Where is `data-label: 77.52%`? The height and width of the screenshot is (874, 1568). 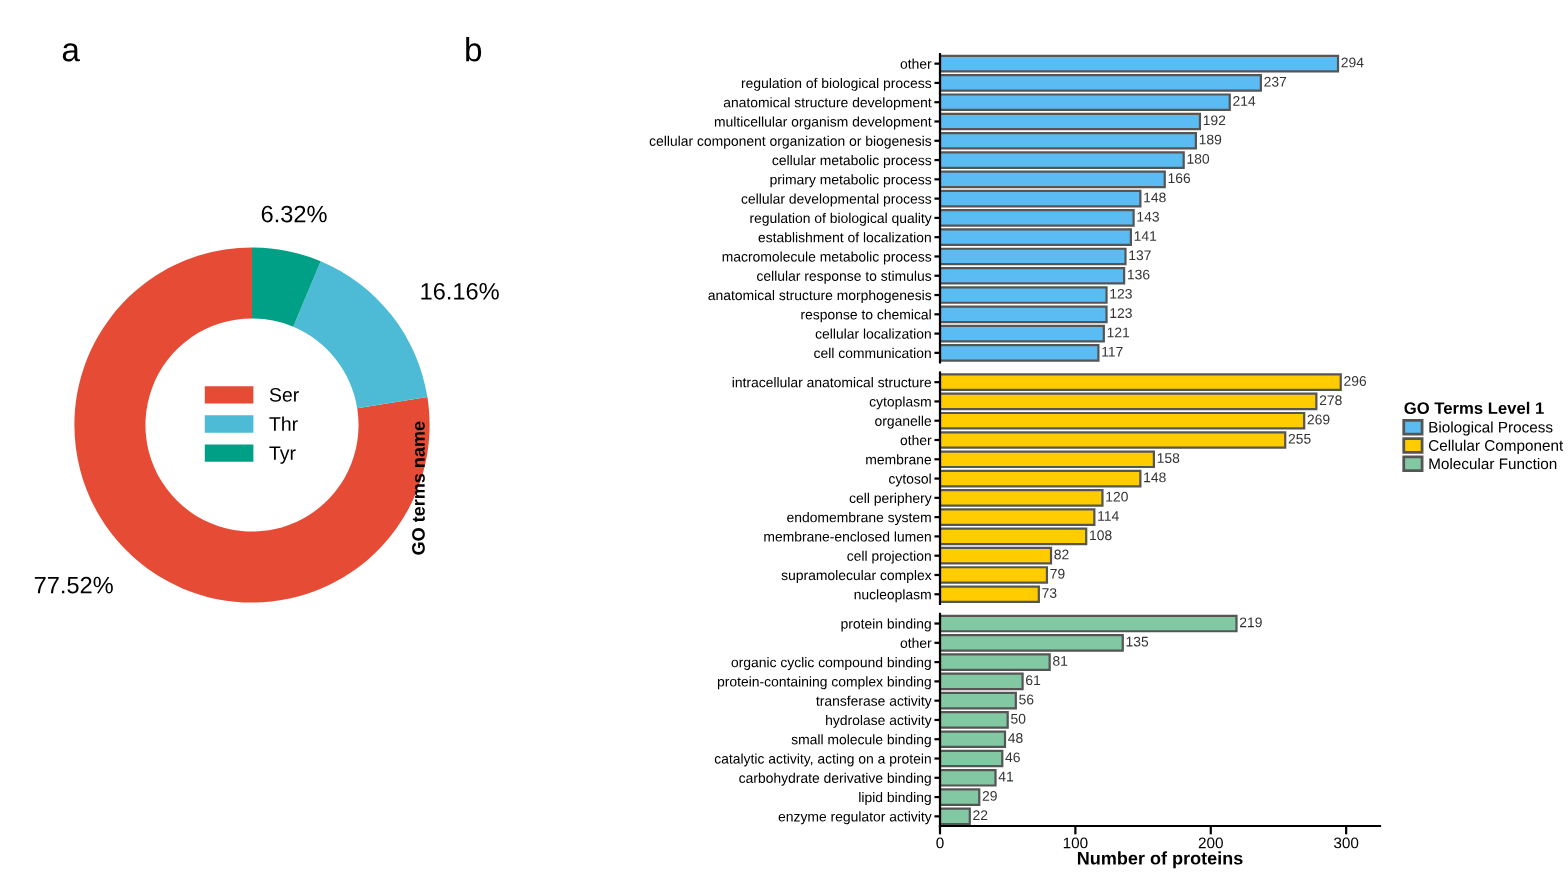 data-label: 77.52% is located at coordinates (73, 585).